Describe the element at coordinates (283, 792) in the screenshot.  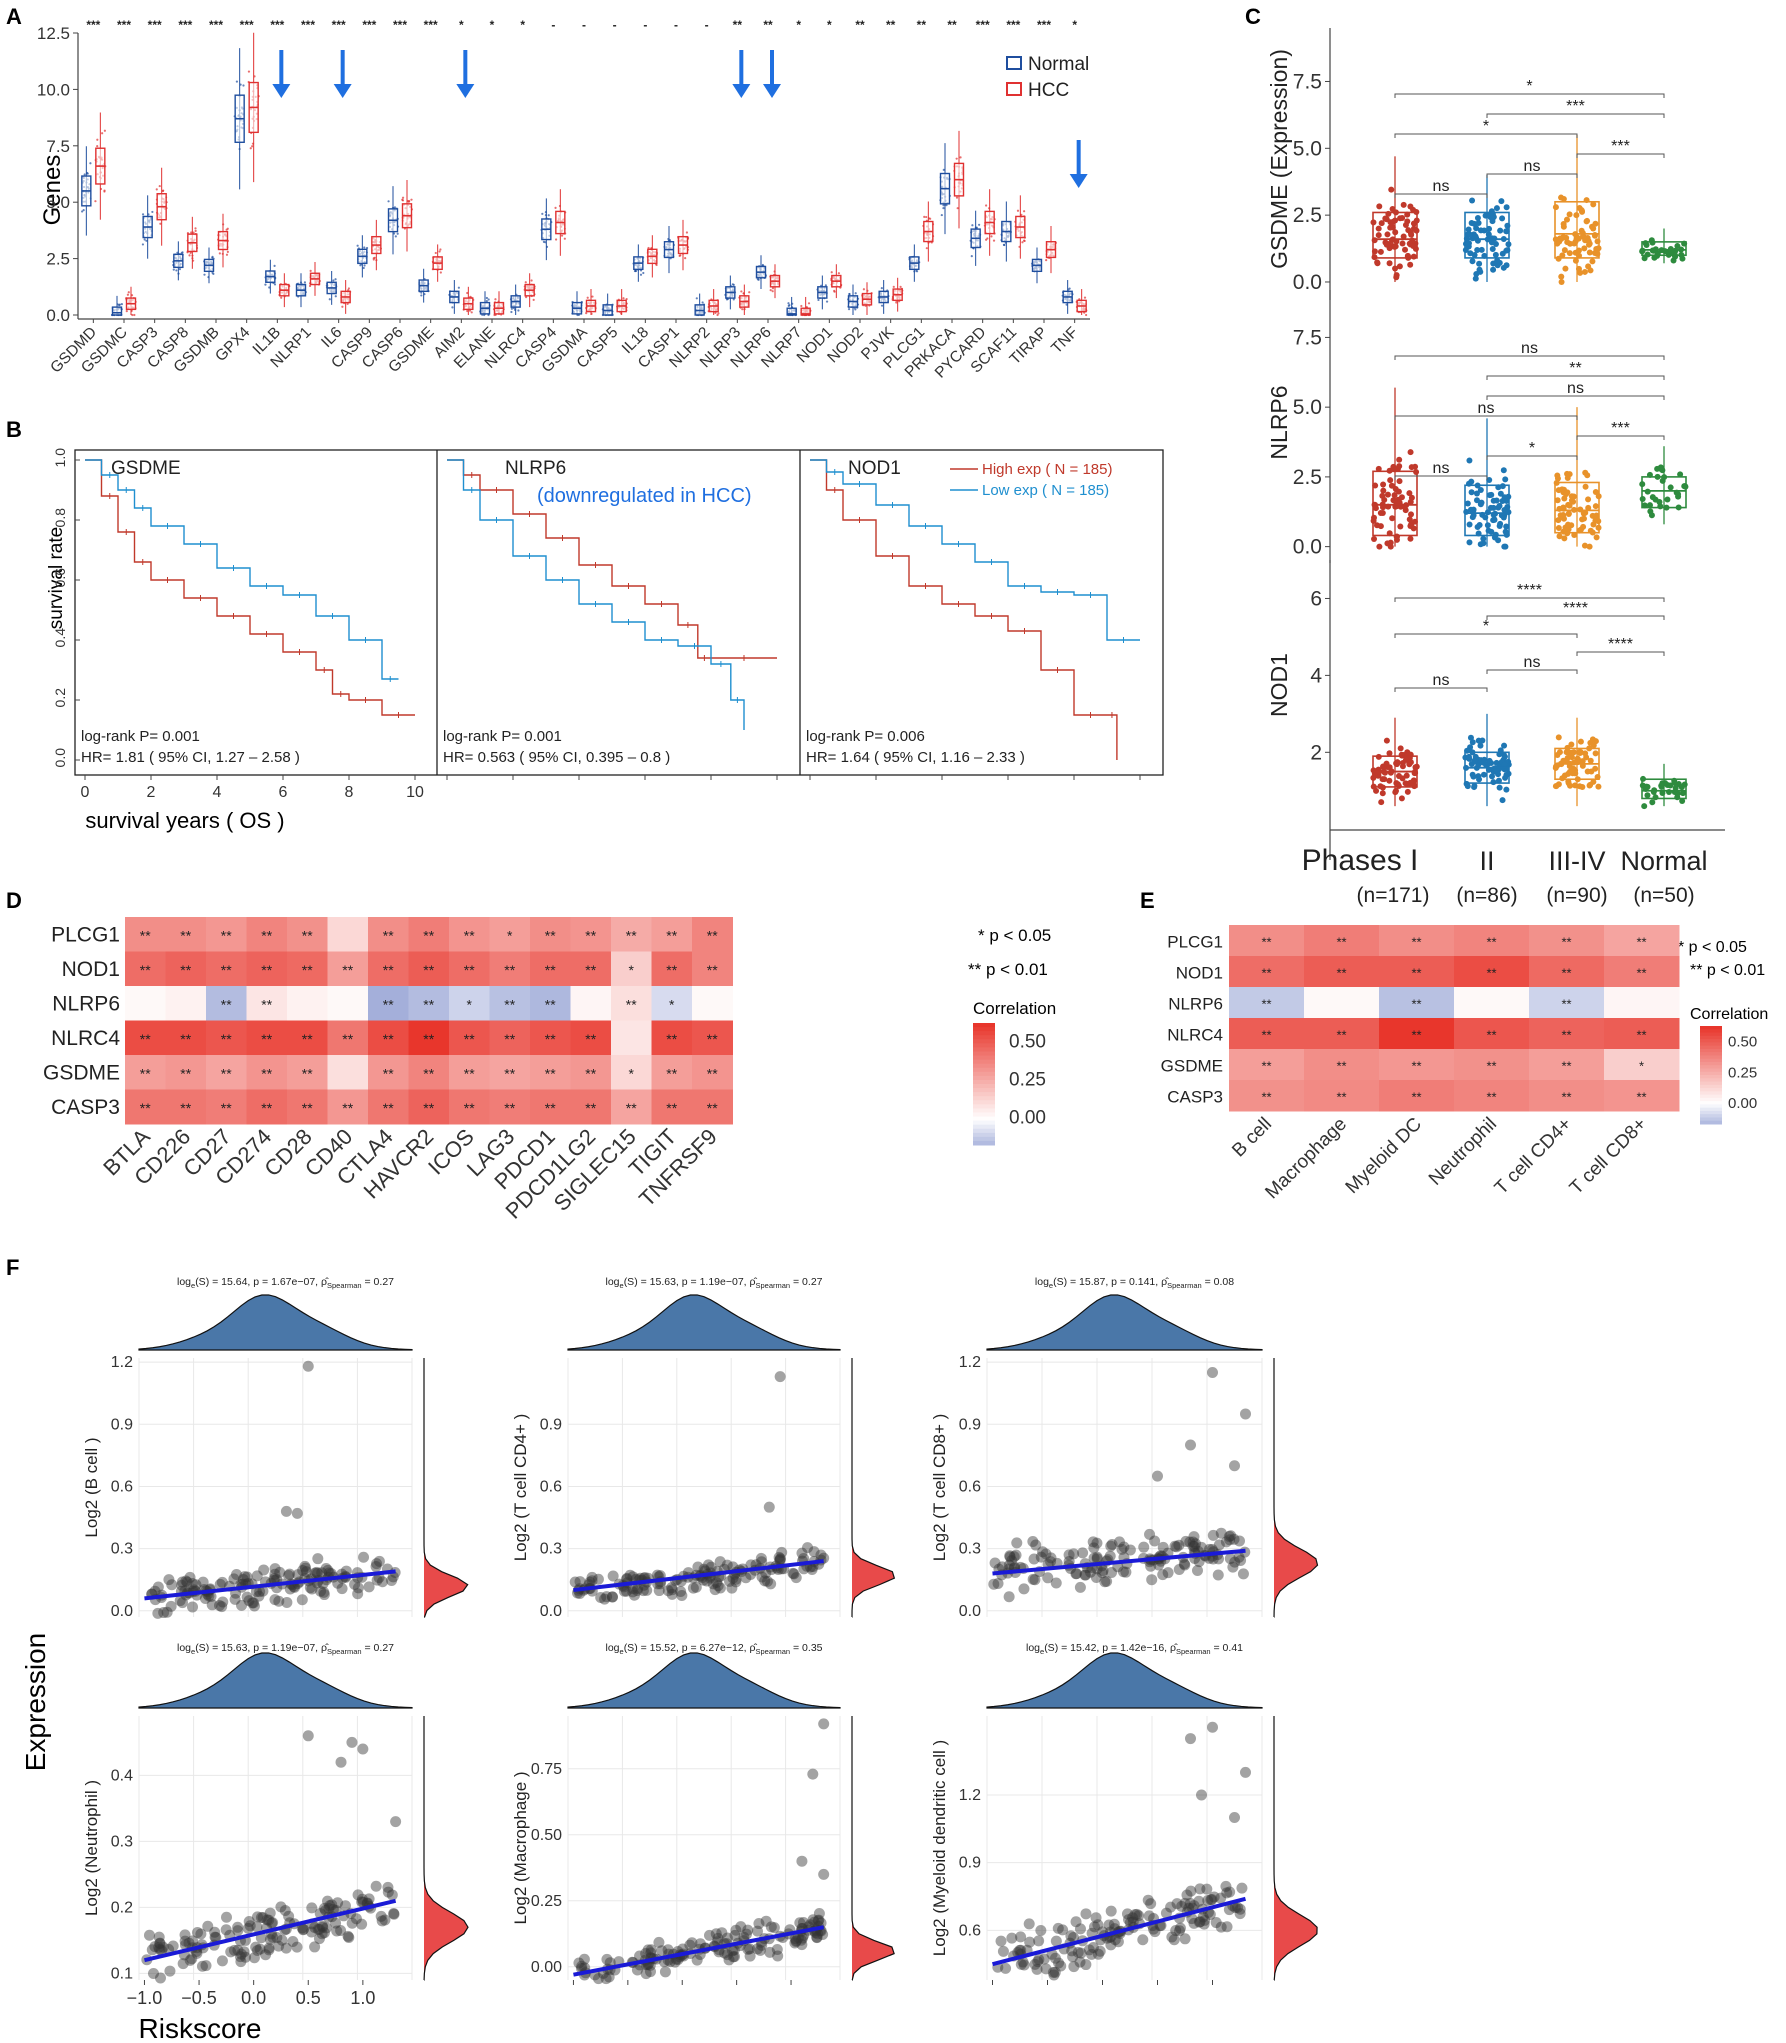
I see `panel-b-xtick-label: 6` at that location.